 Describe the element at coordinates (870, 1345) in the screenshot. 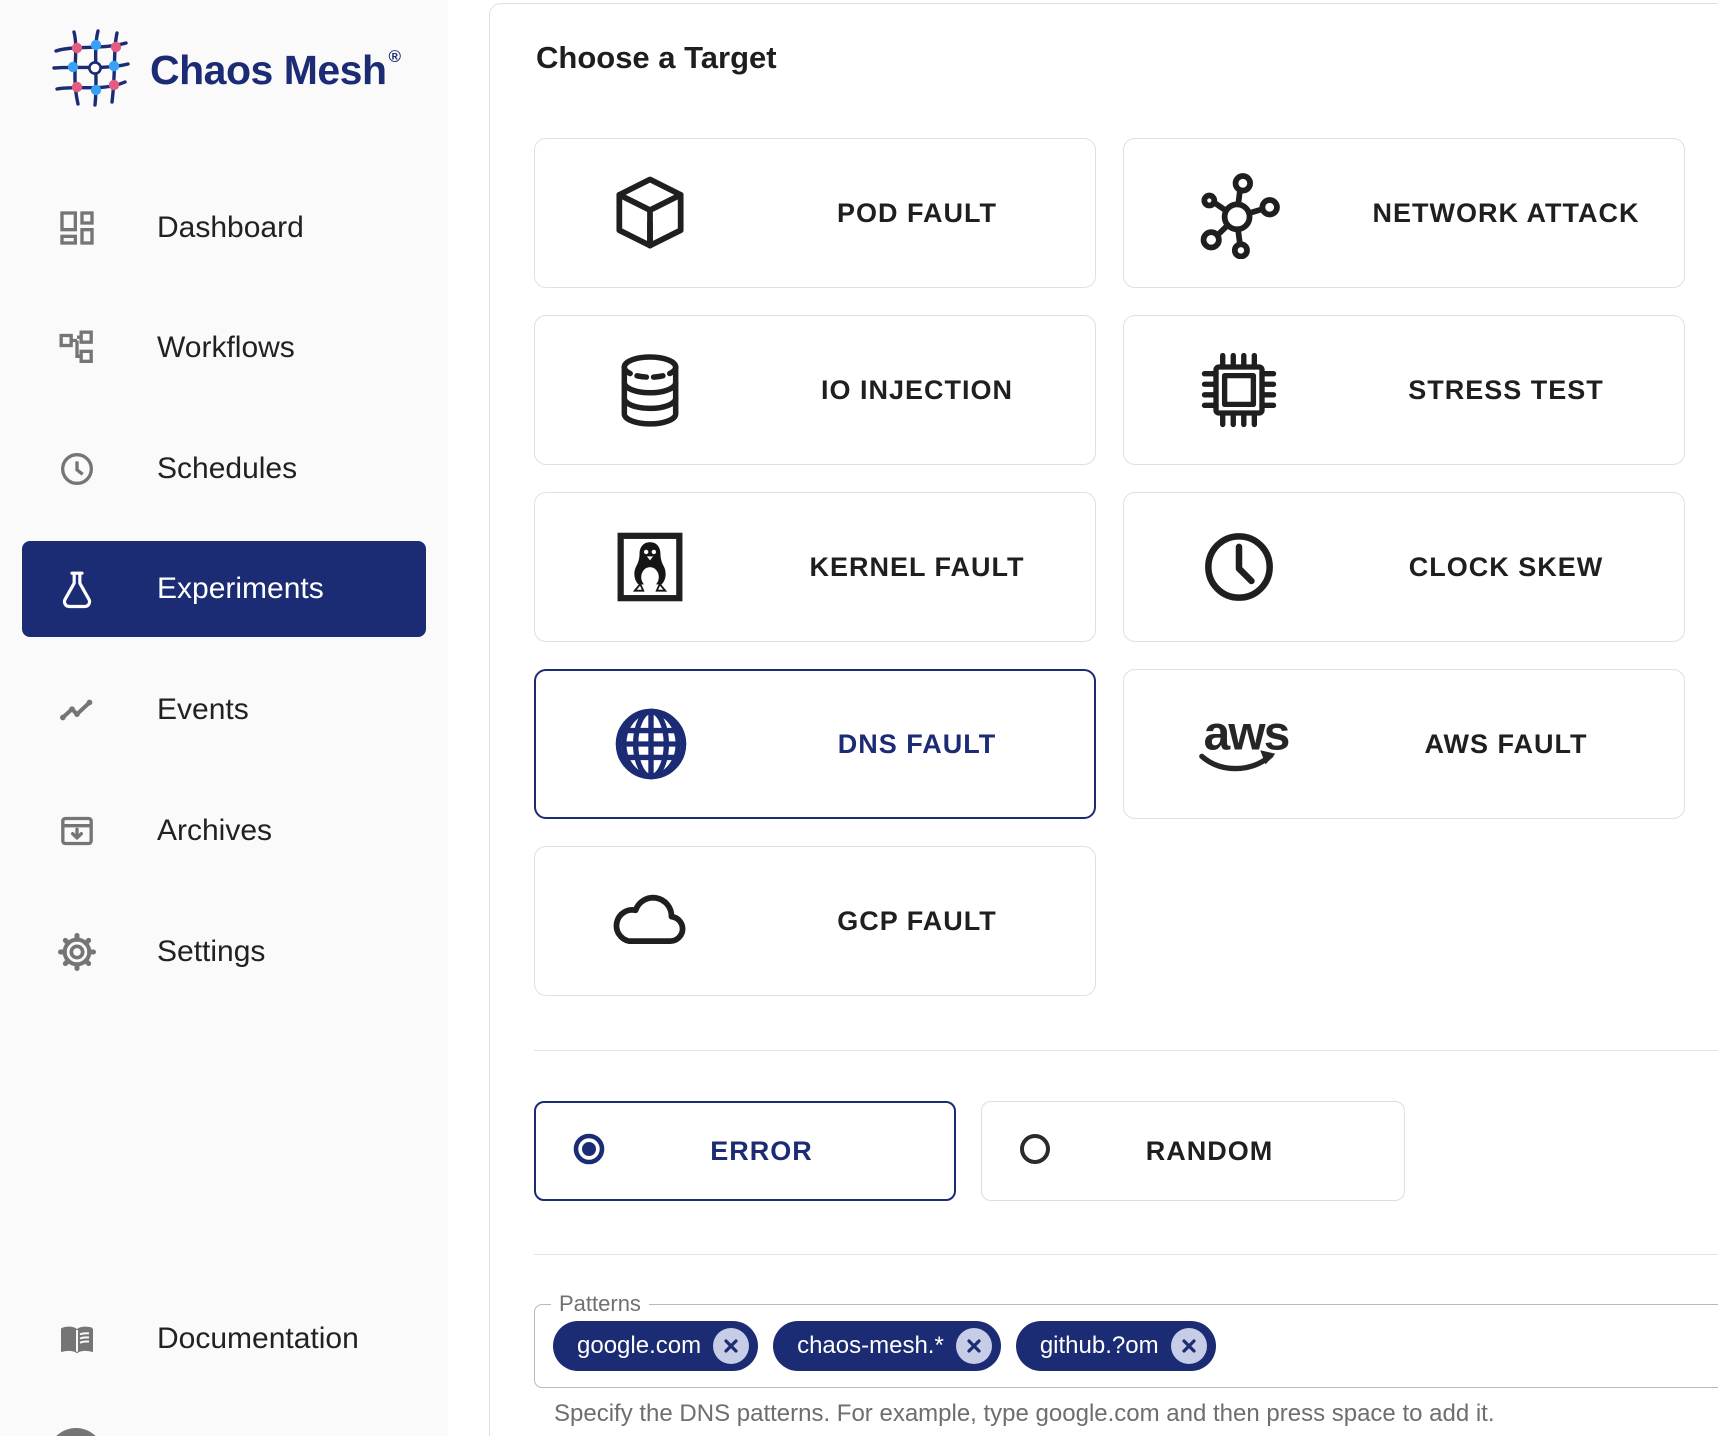

I see `pattern-chip-text: chaos-mesh.*` at that location.